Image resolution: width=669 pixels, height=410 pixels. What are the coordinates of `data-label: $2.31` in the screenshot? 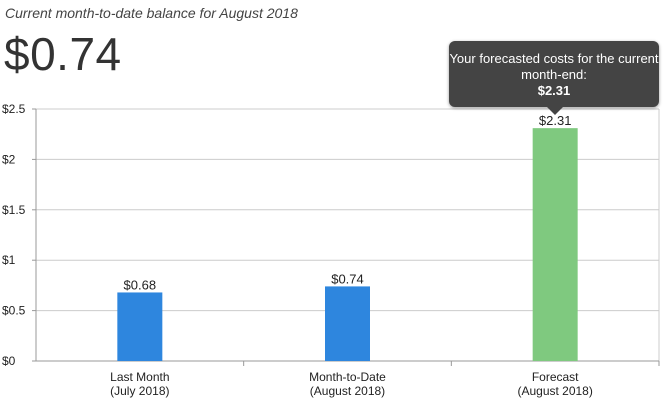 It's located at (555, 120).